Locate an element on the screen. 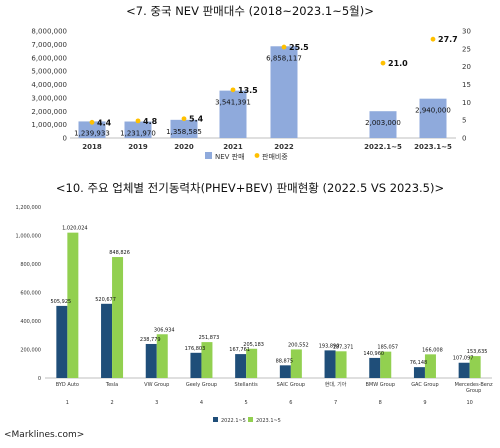 The height and width of the screenshot is (448, 500). legend-label: 2023.1~5 is located at coordinates (268, 421).